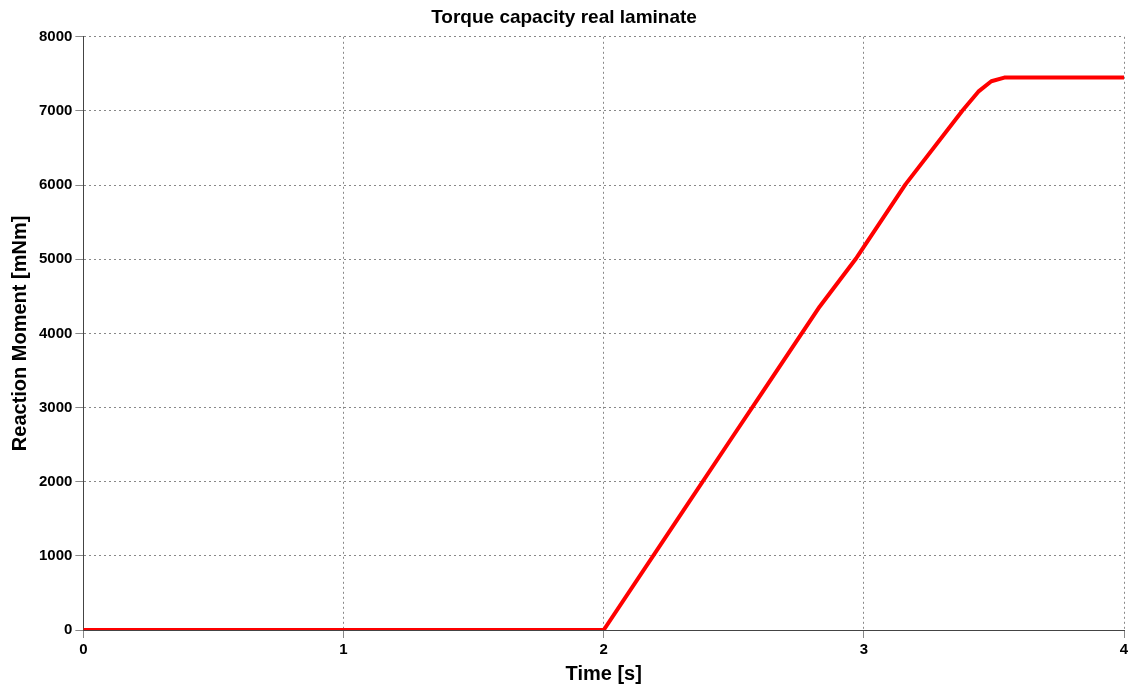 The image size is (1132, 686). I want to click on y-tick-label: 7000, so click(55, 110).